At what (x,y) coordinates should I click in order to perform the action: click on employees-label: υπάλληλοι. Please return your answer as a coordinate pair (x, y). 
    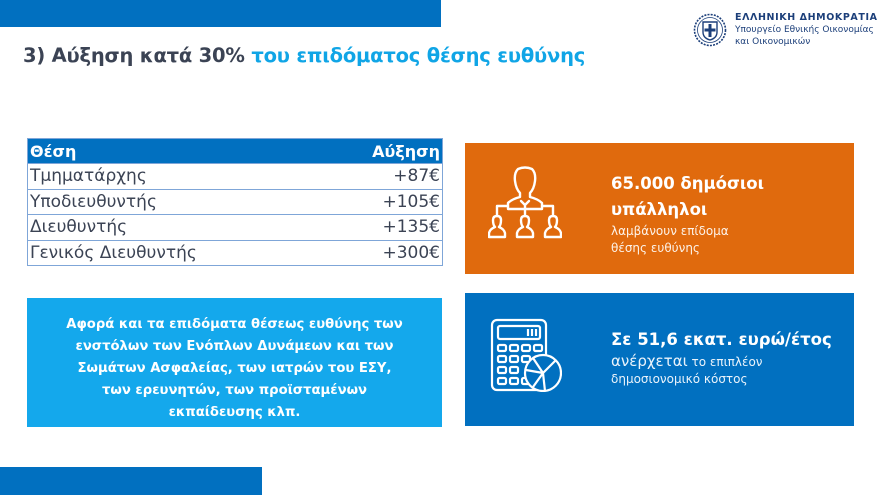
    Looking at the image, I should click on (659, 209).